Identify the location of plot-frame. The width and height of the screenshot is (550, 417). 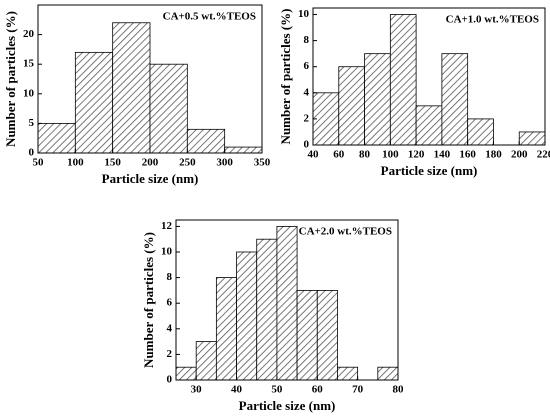
(429, 76).